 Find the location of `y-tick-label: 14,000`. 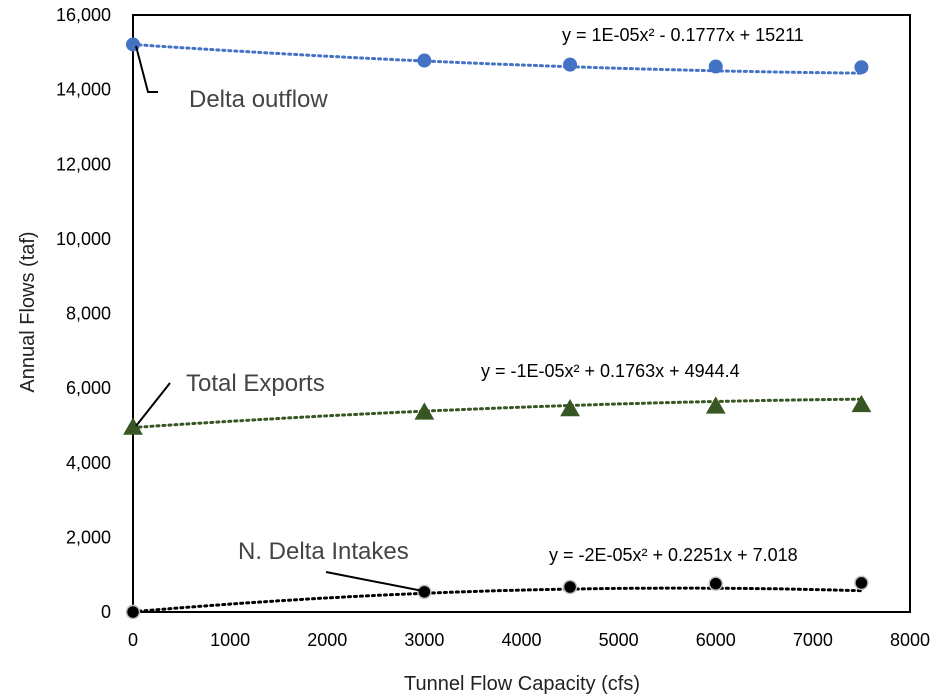

y-tick-label: 14,000 is located at coordinates (83, 90).